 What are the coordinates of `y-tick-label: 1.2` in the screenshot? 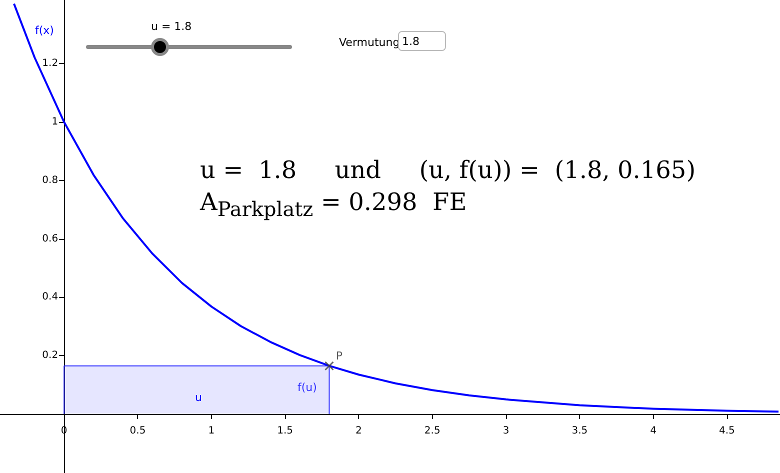 It's located at (50, 64).